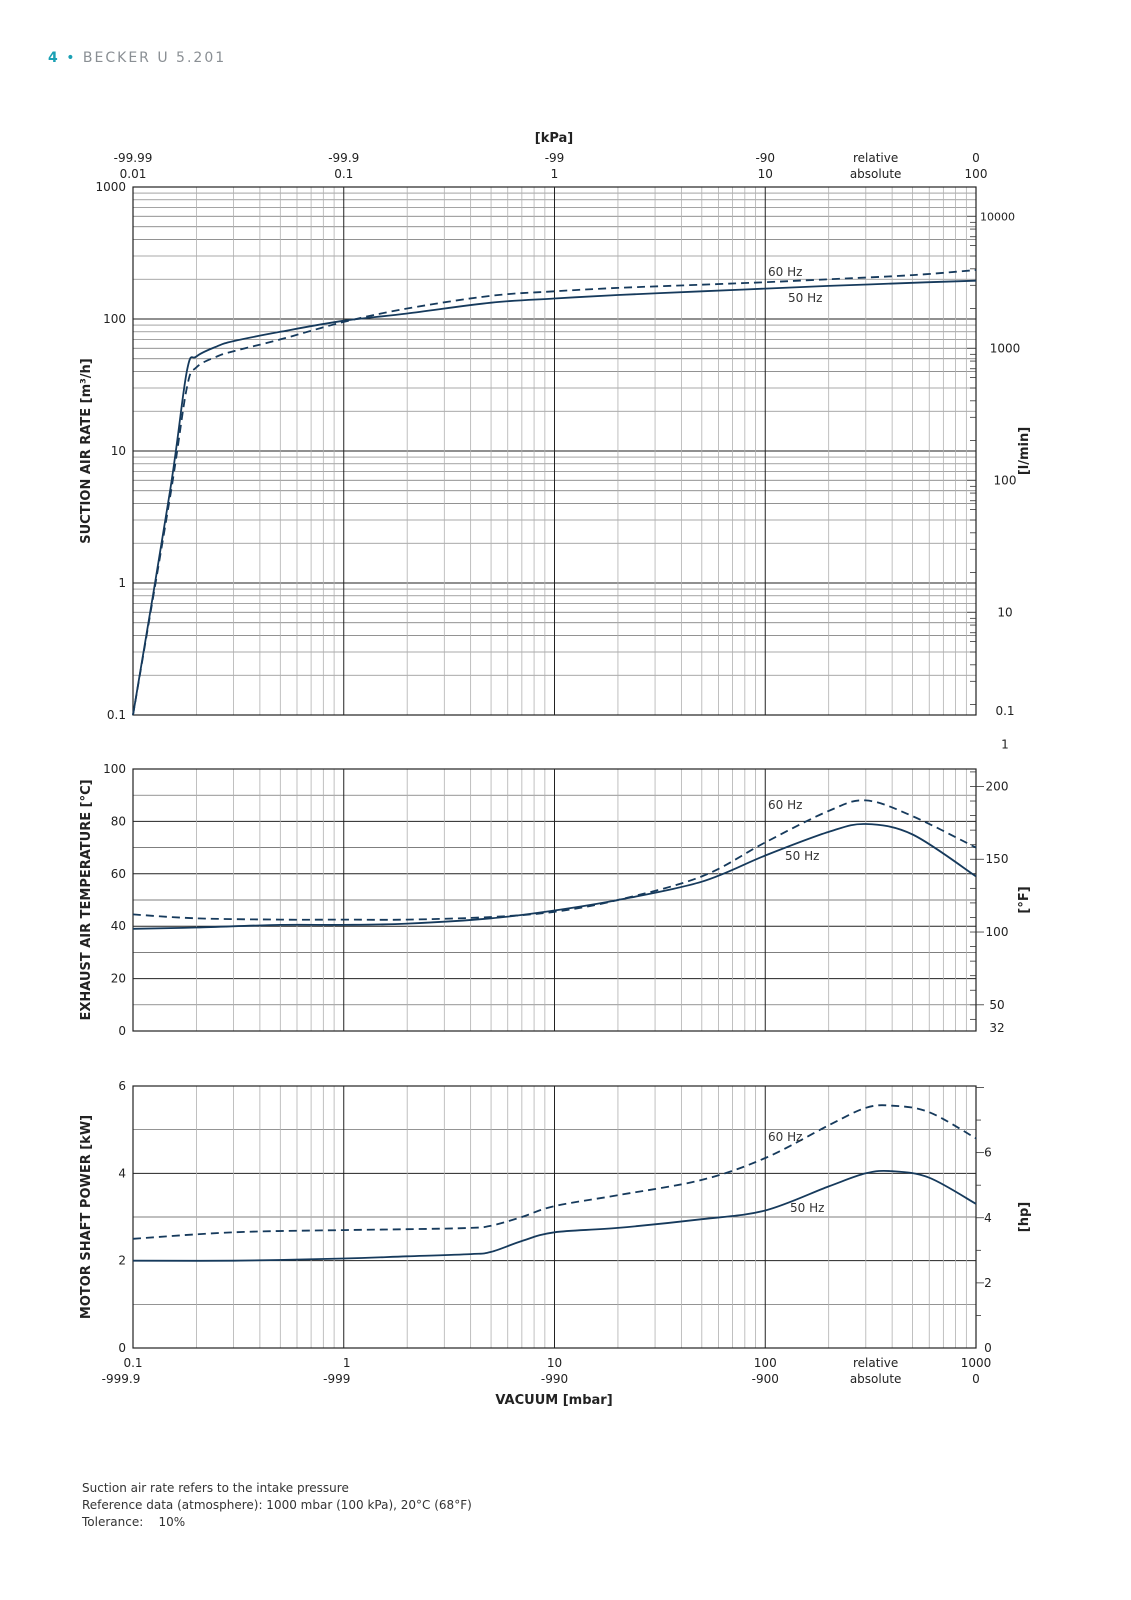 Image resolution: width=1131 pixels, height=1600 pixels. I want to click on top-tick-label-relative: -90, so click(765, 158).